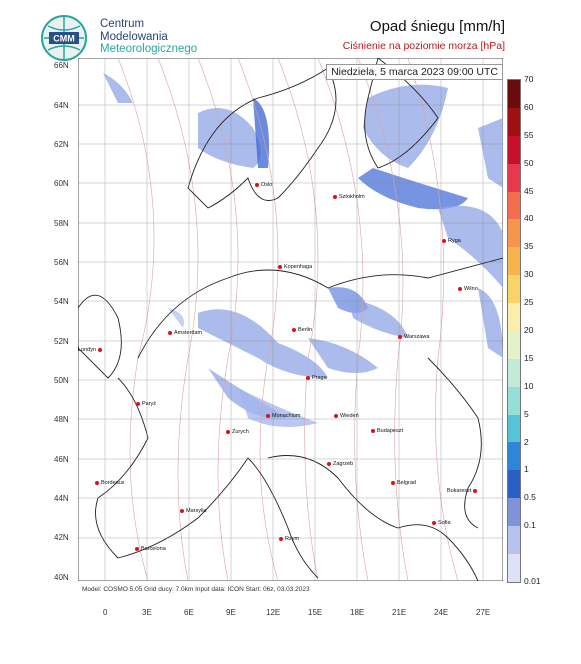  I want to click on lat-label: 52N, so click(61, 341).